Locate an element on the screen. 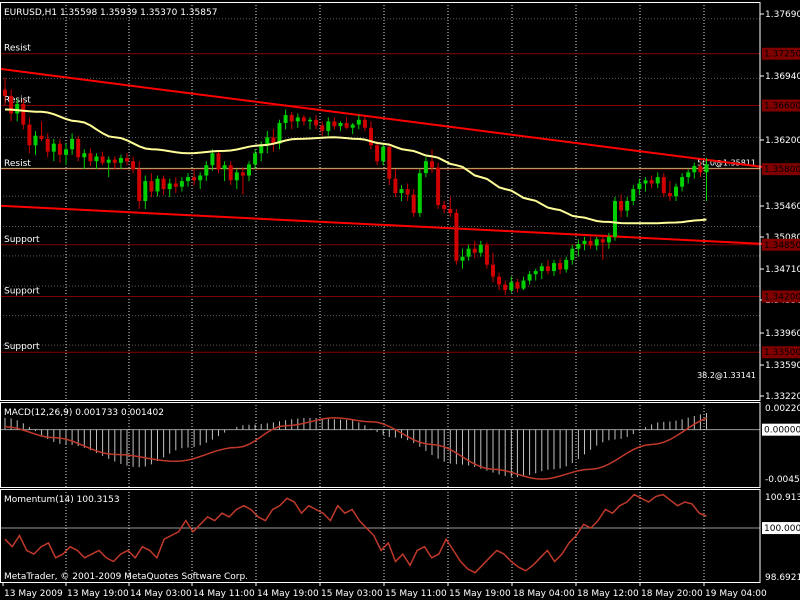 The width and height of the screenshot is (800, 600). y-tick-label: 1.37690 is located at coordinates (782, 15).